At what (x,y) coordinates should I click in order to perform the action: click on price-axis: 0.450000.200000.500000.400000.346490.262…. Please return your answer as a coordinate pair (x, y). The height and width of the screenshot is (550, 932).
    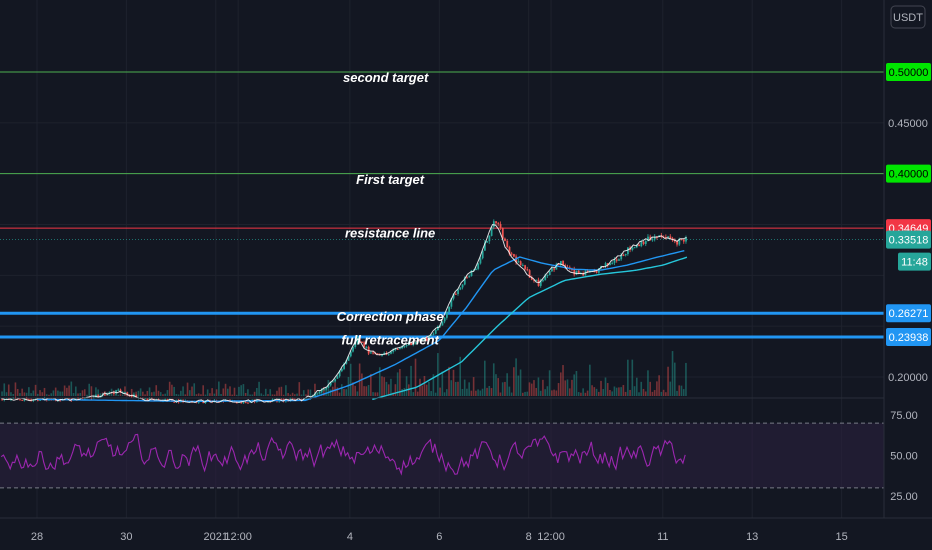
    Looking at the image, I should click on (908, 283).